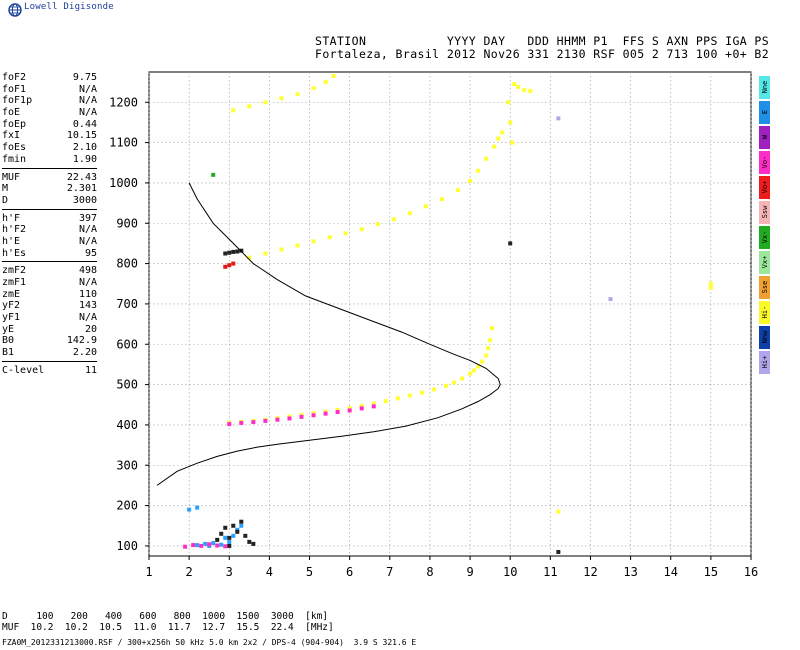 The image size is (800, 650). Describe the element at coordinates (764, 226) in the screenshot. I see `polarization-legend: Nne E W Vo- Vo+ Ssw Vx- Vx+ Sse Hi- Nnw Hi+` at that location.